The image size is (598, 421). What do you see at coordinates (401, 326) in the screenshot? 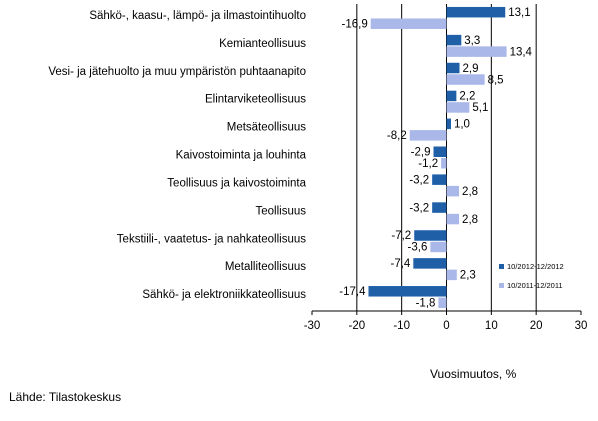
I see `x-tick-label: -10` at bounding box center [401, 326].